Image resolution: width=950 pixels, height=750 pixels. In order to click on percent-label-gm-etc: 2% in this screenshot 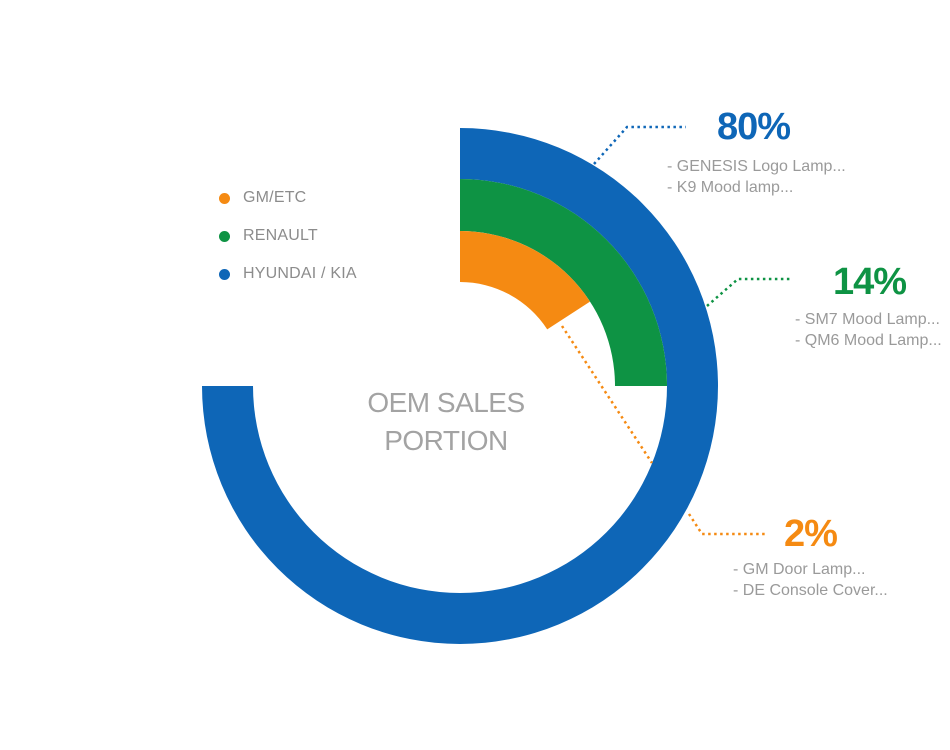, I will do `click(811, 534)`.